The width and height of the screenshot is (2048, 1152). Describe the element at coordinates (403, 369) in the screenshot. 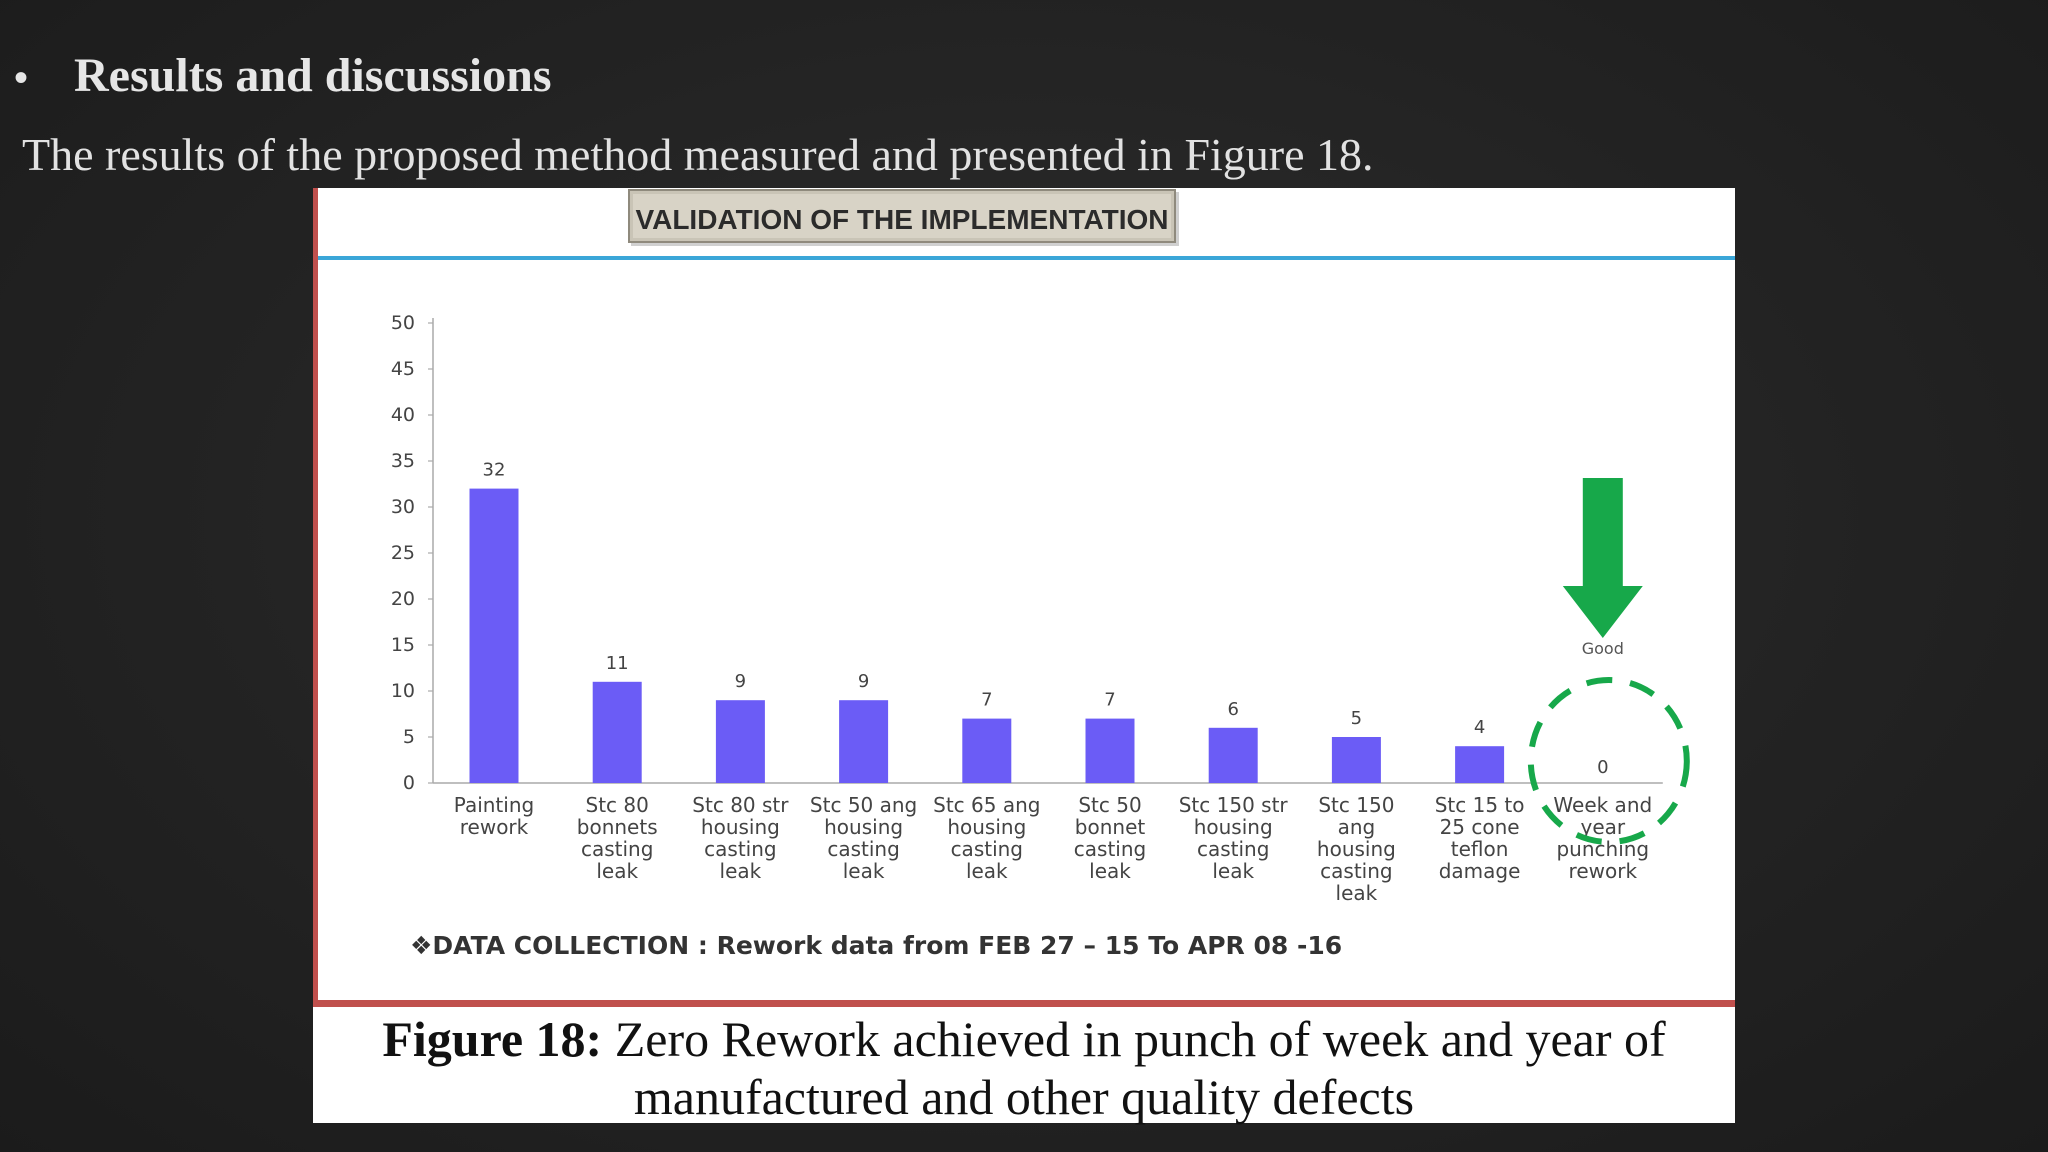

I see `y-tick-label: 45` at that location.